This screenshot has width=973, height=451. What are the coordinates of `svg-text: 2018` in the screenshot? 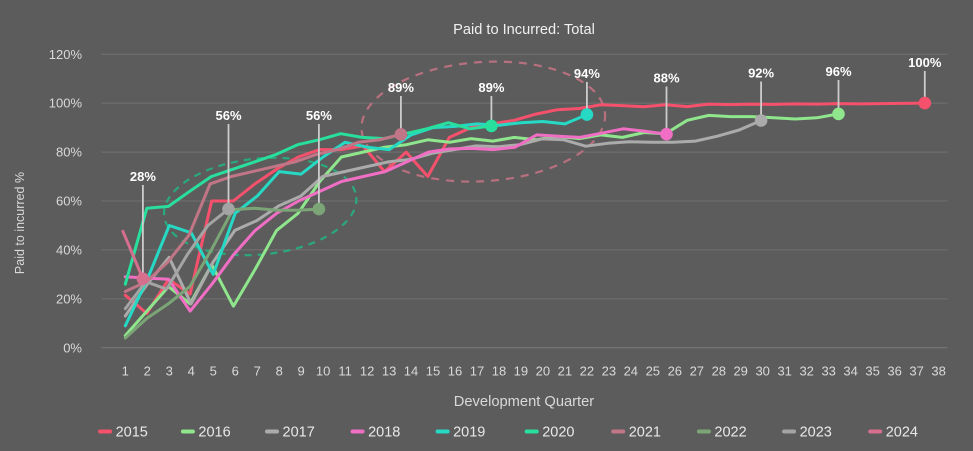 It's located at (384, 432).